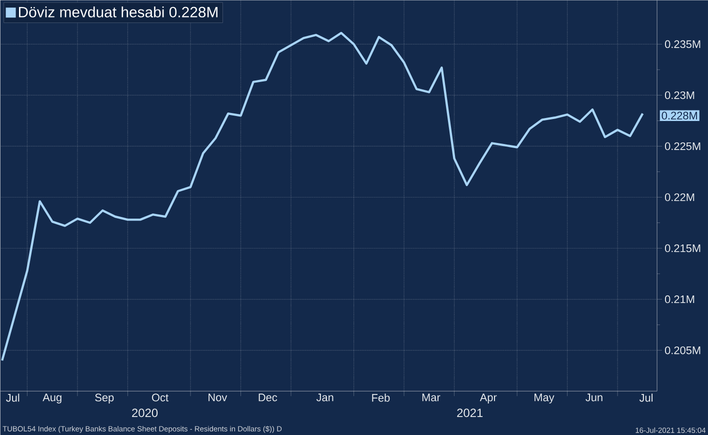 The width and height of the screenshot is (708, 435). I want to click on x-tick-label: Nov, so click(218, 398).